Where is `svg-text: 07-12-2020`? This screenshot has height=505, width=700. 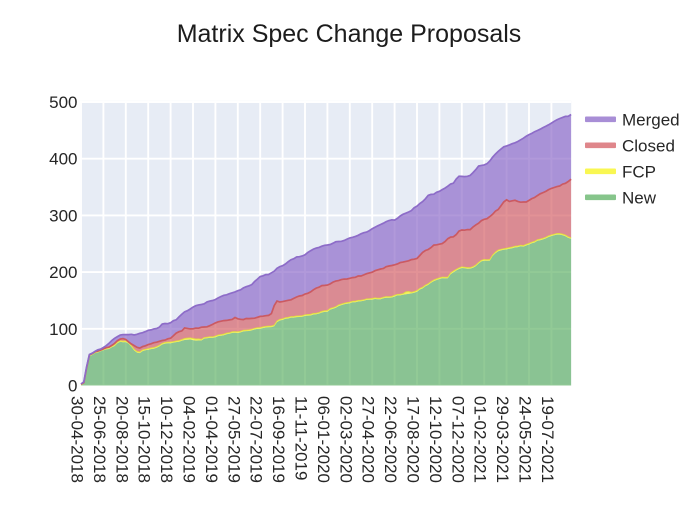 svg-text: 07-12-2020 is located at coordinates (457, 439).